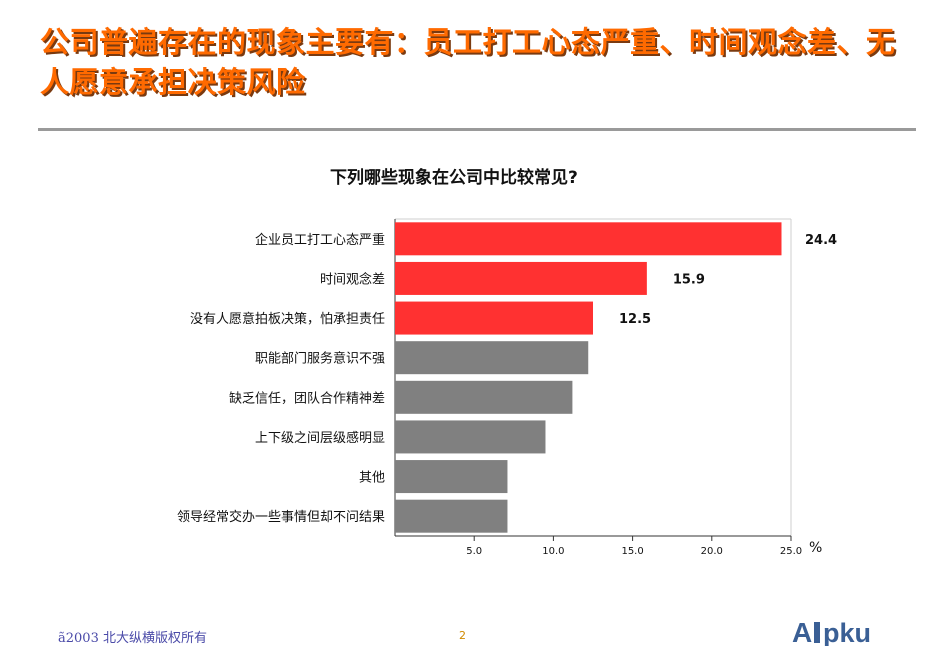 Image resolution: width=950 pixels, height=658 pixels. I want to click on data-label: 24.4, so click(821, 240).